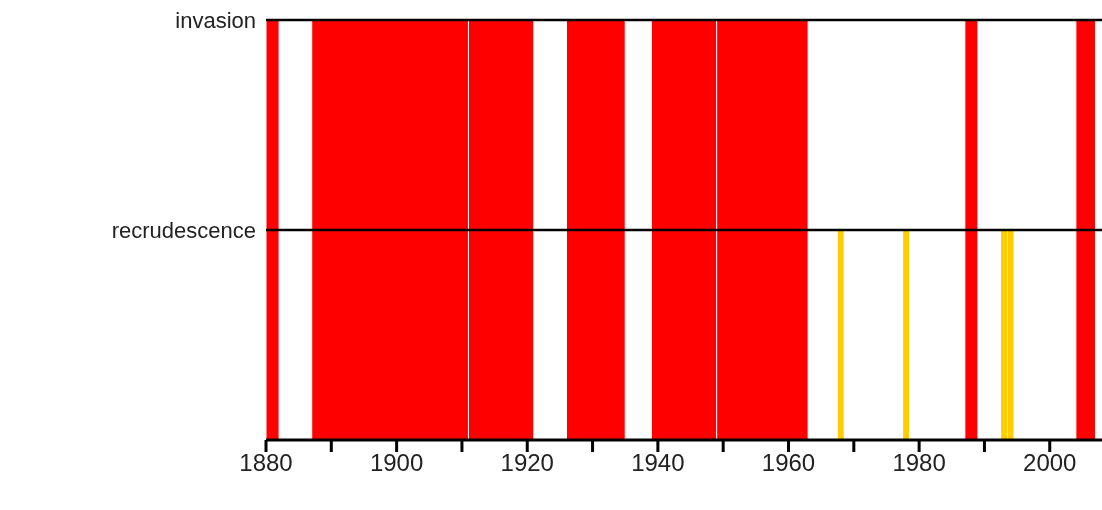 Image resolution: width=1102 pixels, height=510 pixels. Describe the element at coordinates (266, 463) in the screenshot. I see `x-tick-label: 1880` at that location.